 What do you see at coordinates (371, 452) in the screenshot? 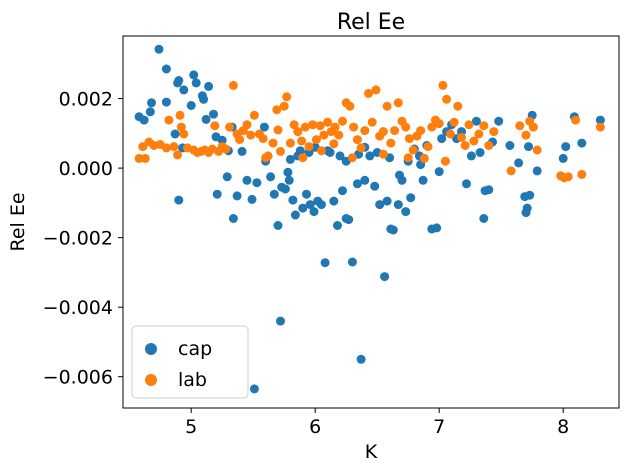
I see `x-axis-label: K` at bounding box center [371, 452].